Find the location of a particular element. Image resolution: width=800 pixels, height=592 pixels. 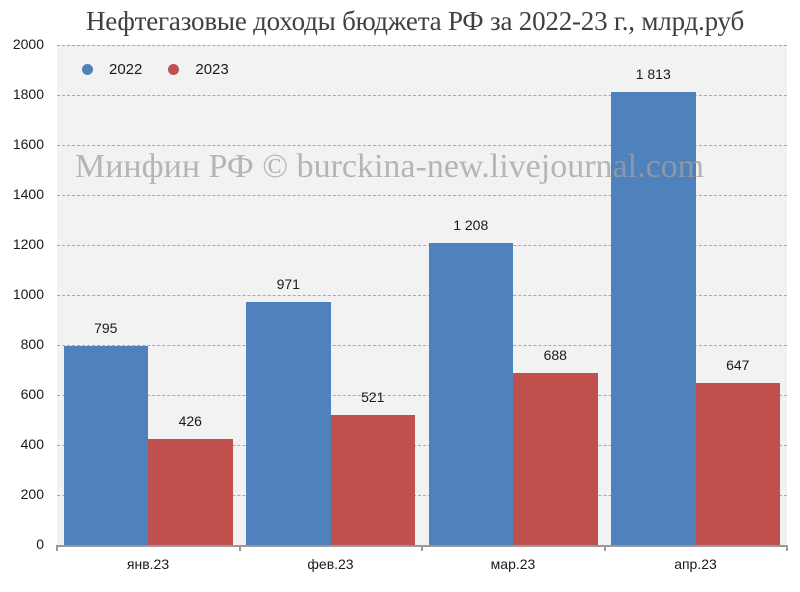

x-tick-label: фев.23 is located at coordinates (330, 564).